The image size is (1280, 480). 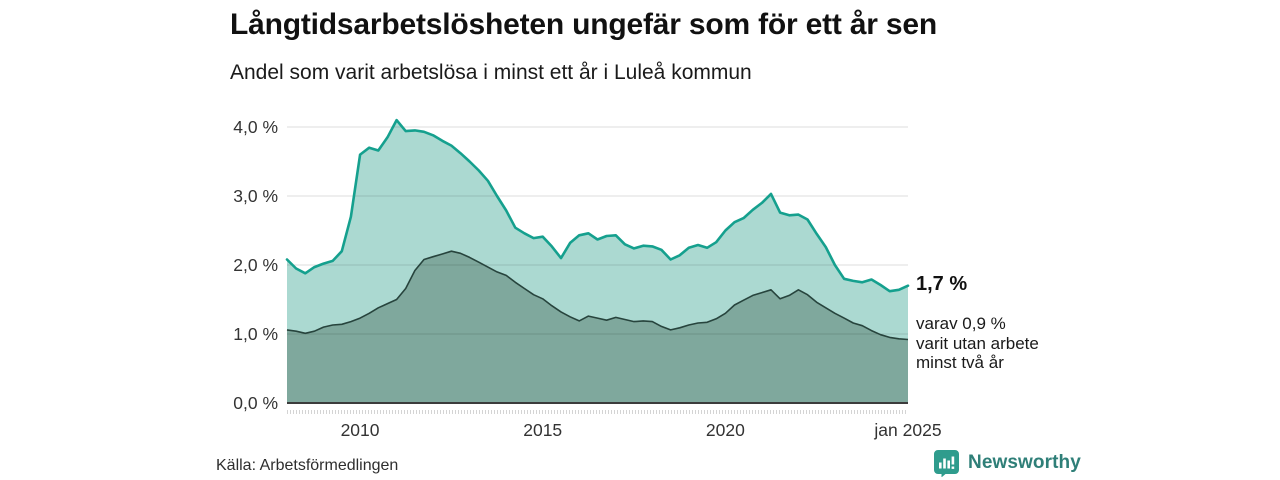 I want to click on x-axis-tick-label: 2020, so click(x=725, y=430).